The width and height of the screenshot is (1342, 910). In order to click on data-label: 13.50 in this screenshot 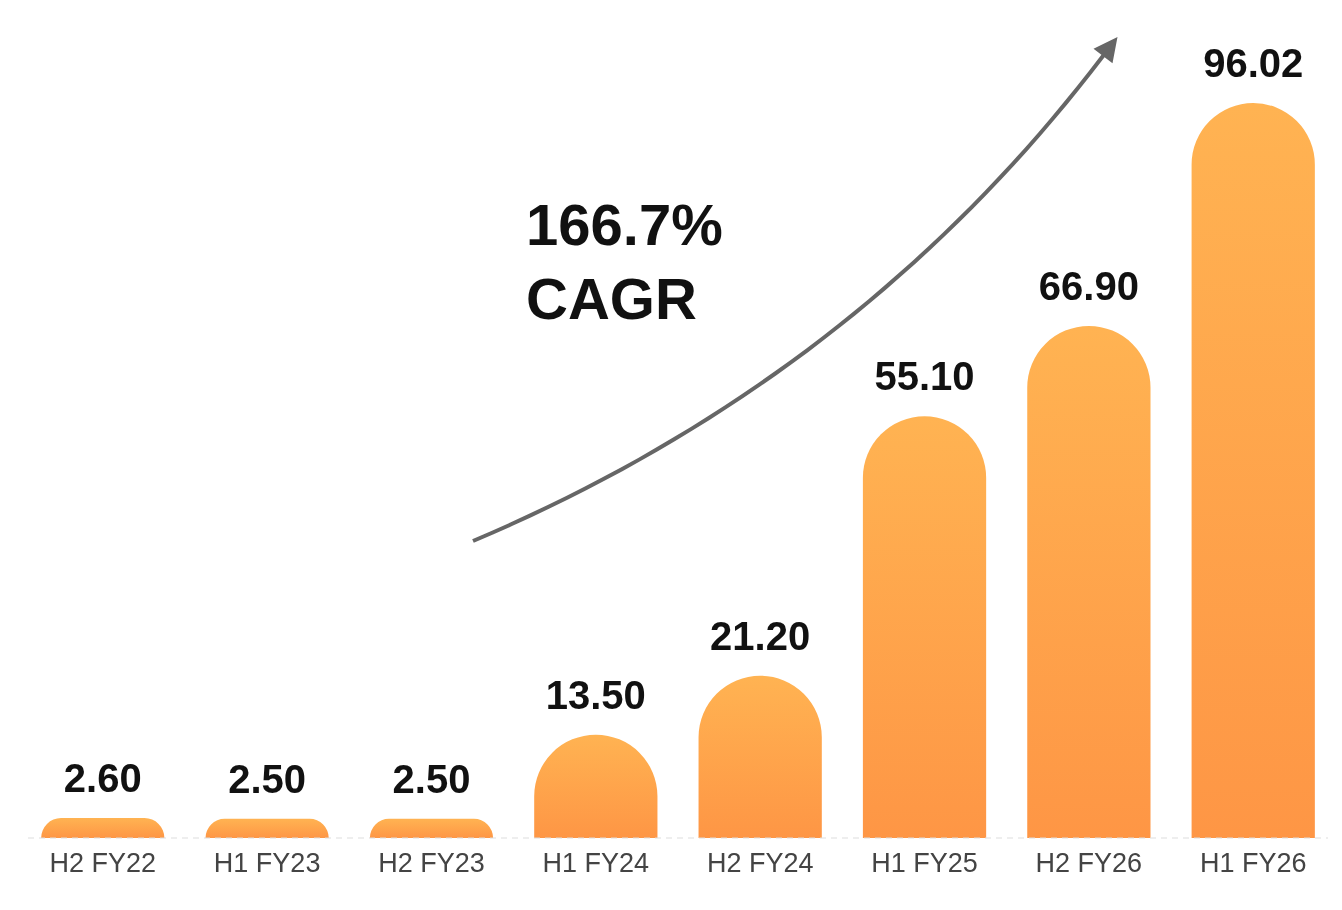, I will do `click(595, 694)`.